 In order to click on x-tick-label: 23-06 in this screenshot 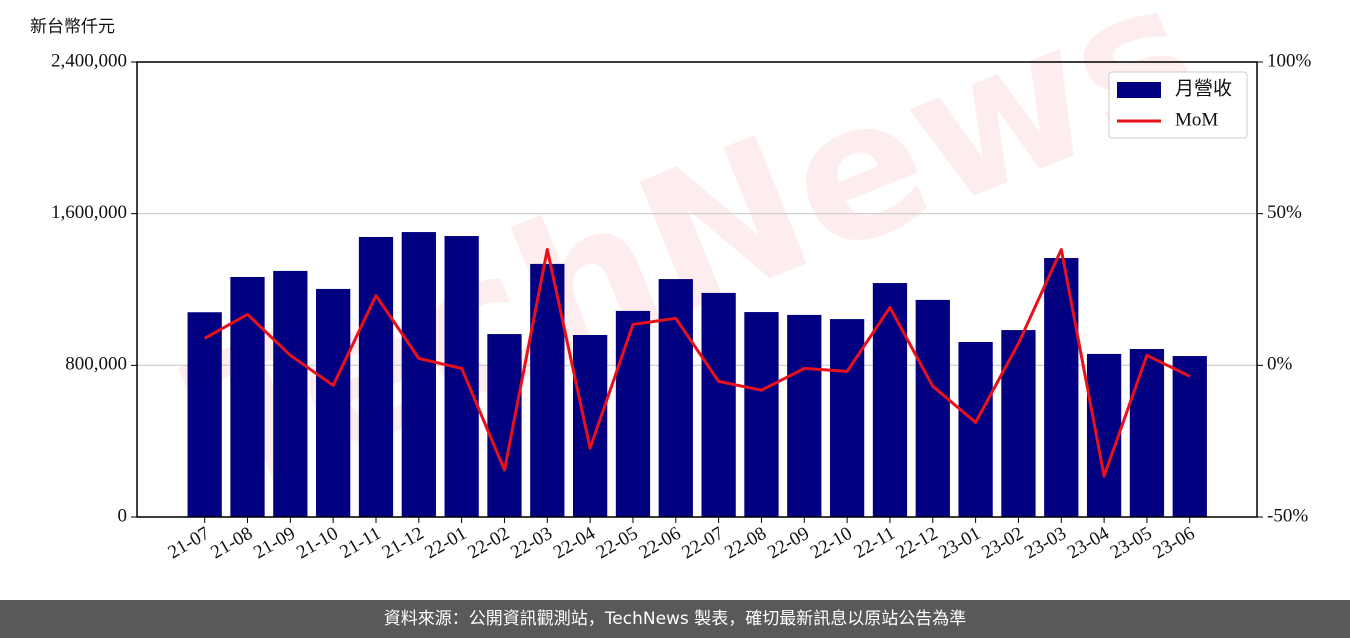, I will do `click(1174, 543)`.